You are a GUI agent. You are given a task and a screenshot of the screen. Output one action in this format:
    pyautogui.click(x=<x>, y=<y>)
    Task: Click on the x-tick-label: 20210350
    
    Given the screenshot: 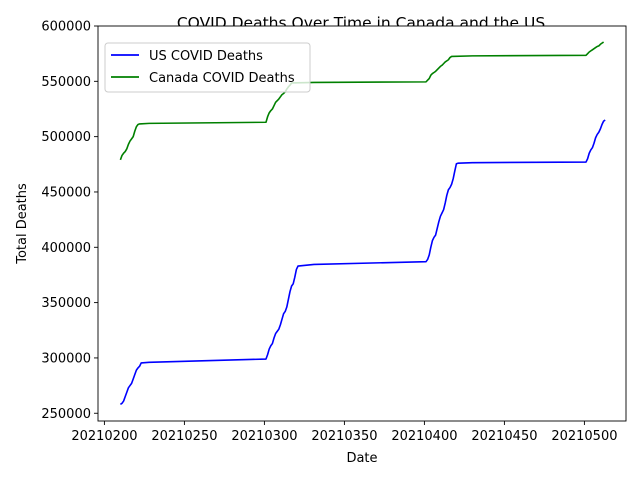 What is the action you would take?
    pyautogui.click(x=344, y=436)
    